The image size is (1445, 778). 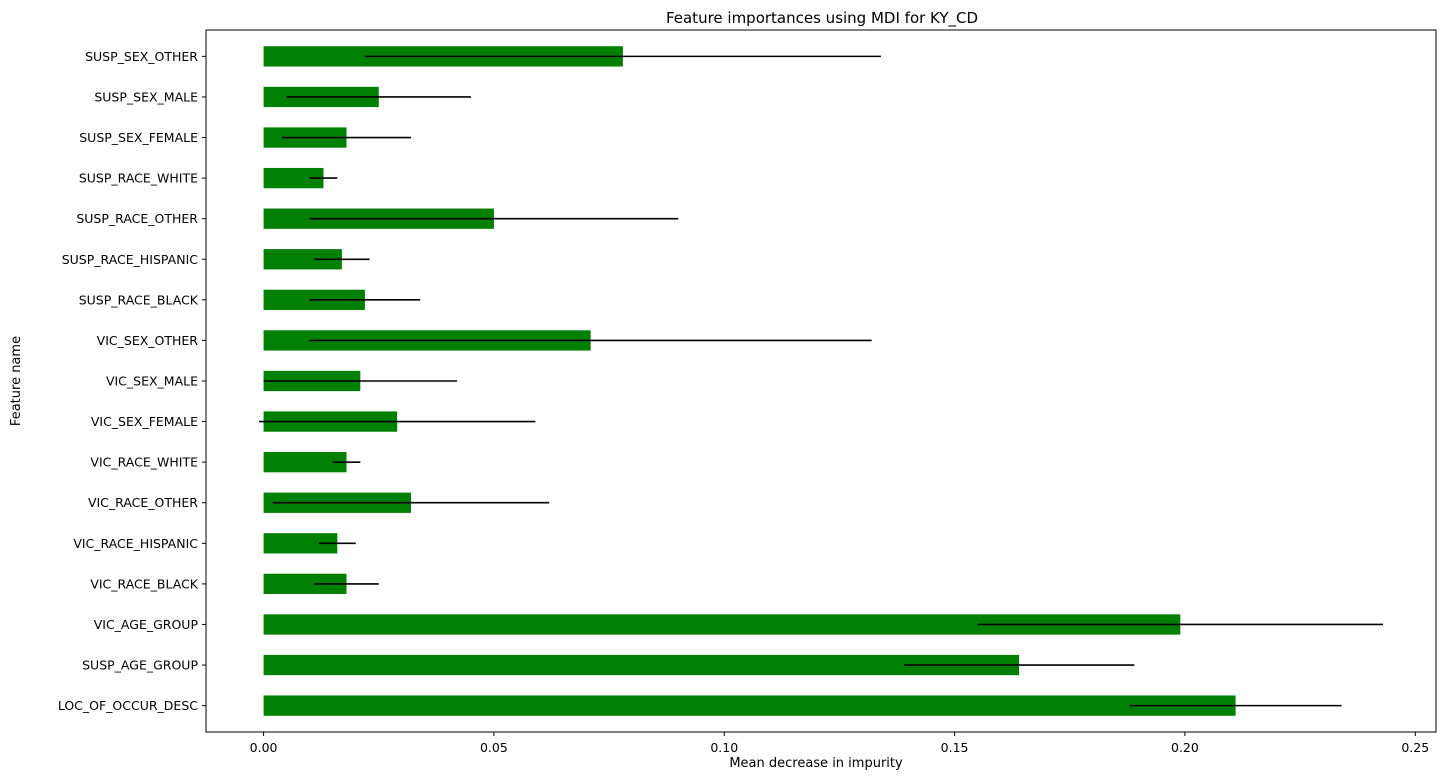 I want to click on bar-susp-age-group, so click(x=641, y=665).